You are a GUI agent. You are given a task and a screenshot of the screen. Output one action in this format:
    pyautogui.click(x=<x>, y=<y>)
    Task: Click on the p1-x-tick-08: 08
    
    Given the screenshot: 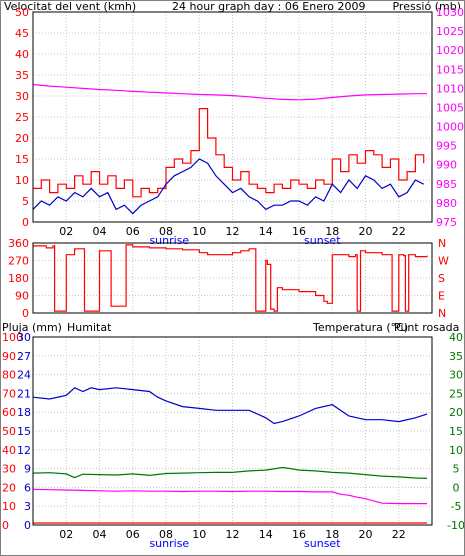 What is the action you would take?
    pyautogui.click(x=166, y=231)
    